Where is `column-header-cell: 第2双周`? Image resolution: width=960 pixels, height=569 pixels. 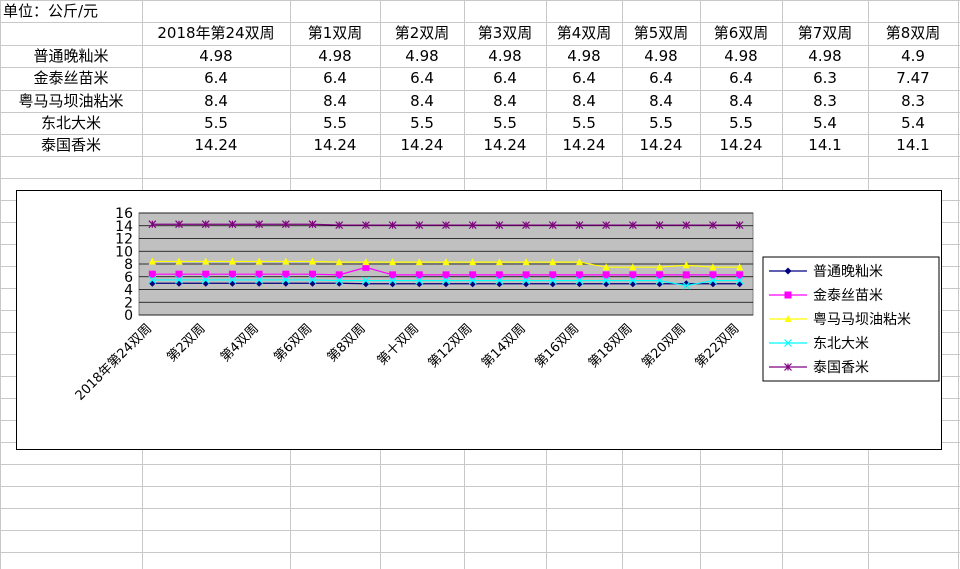
column-header-cell: 第2双周 is located at coordinates (422, 33).